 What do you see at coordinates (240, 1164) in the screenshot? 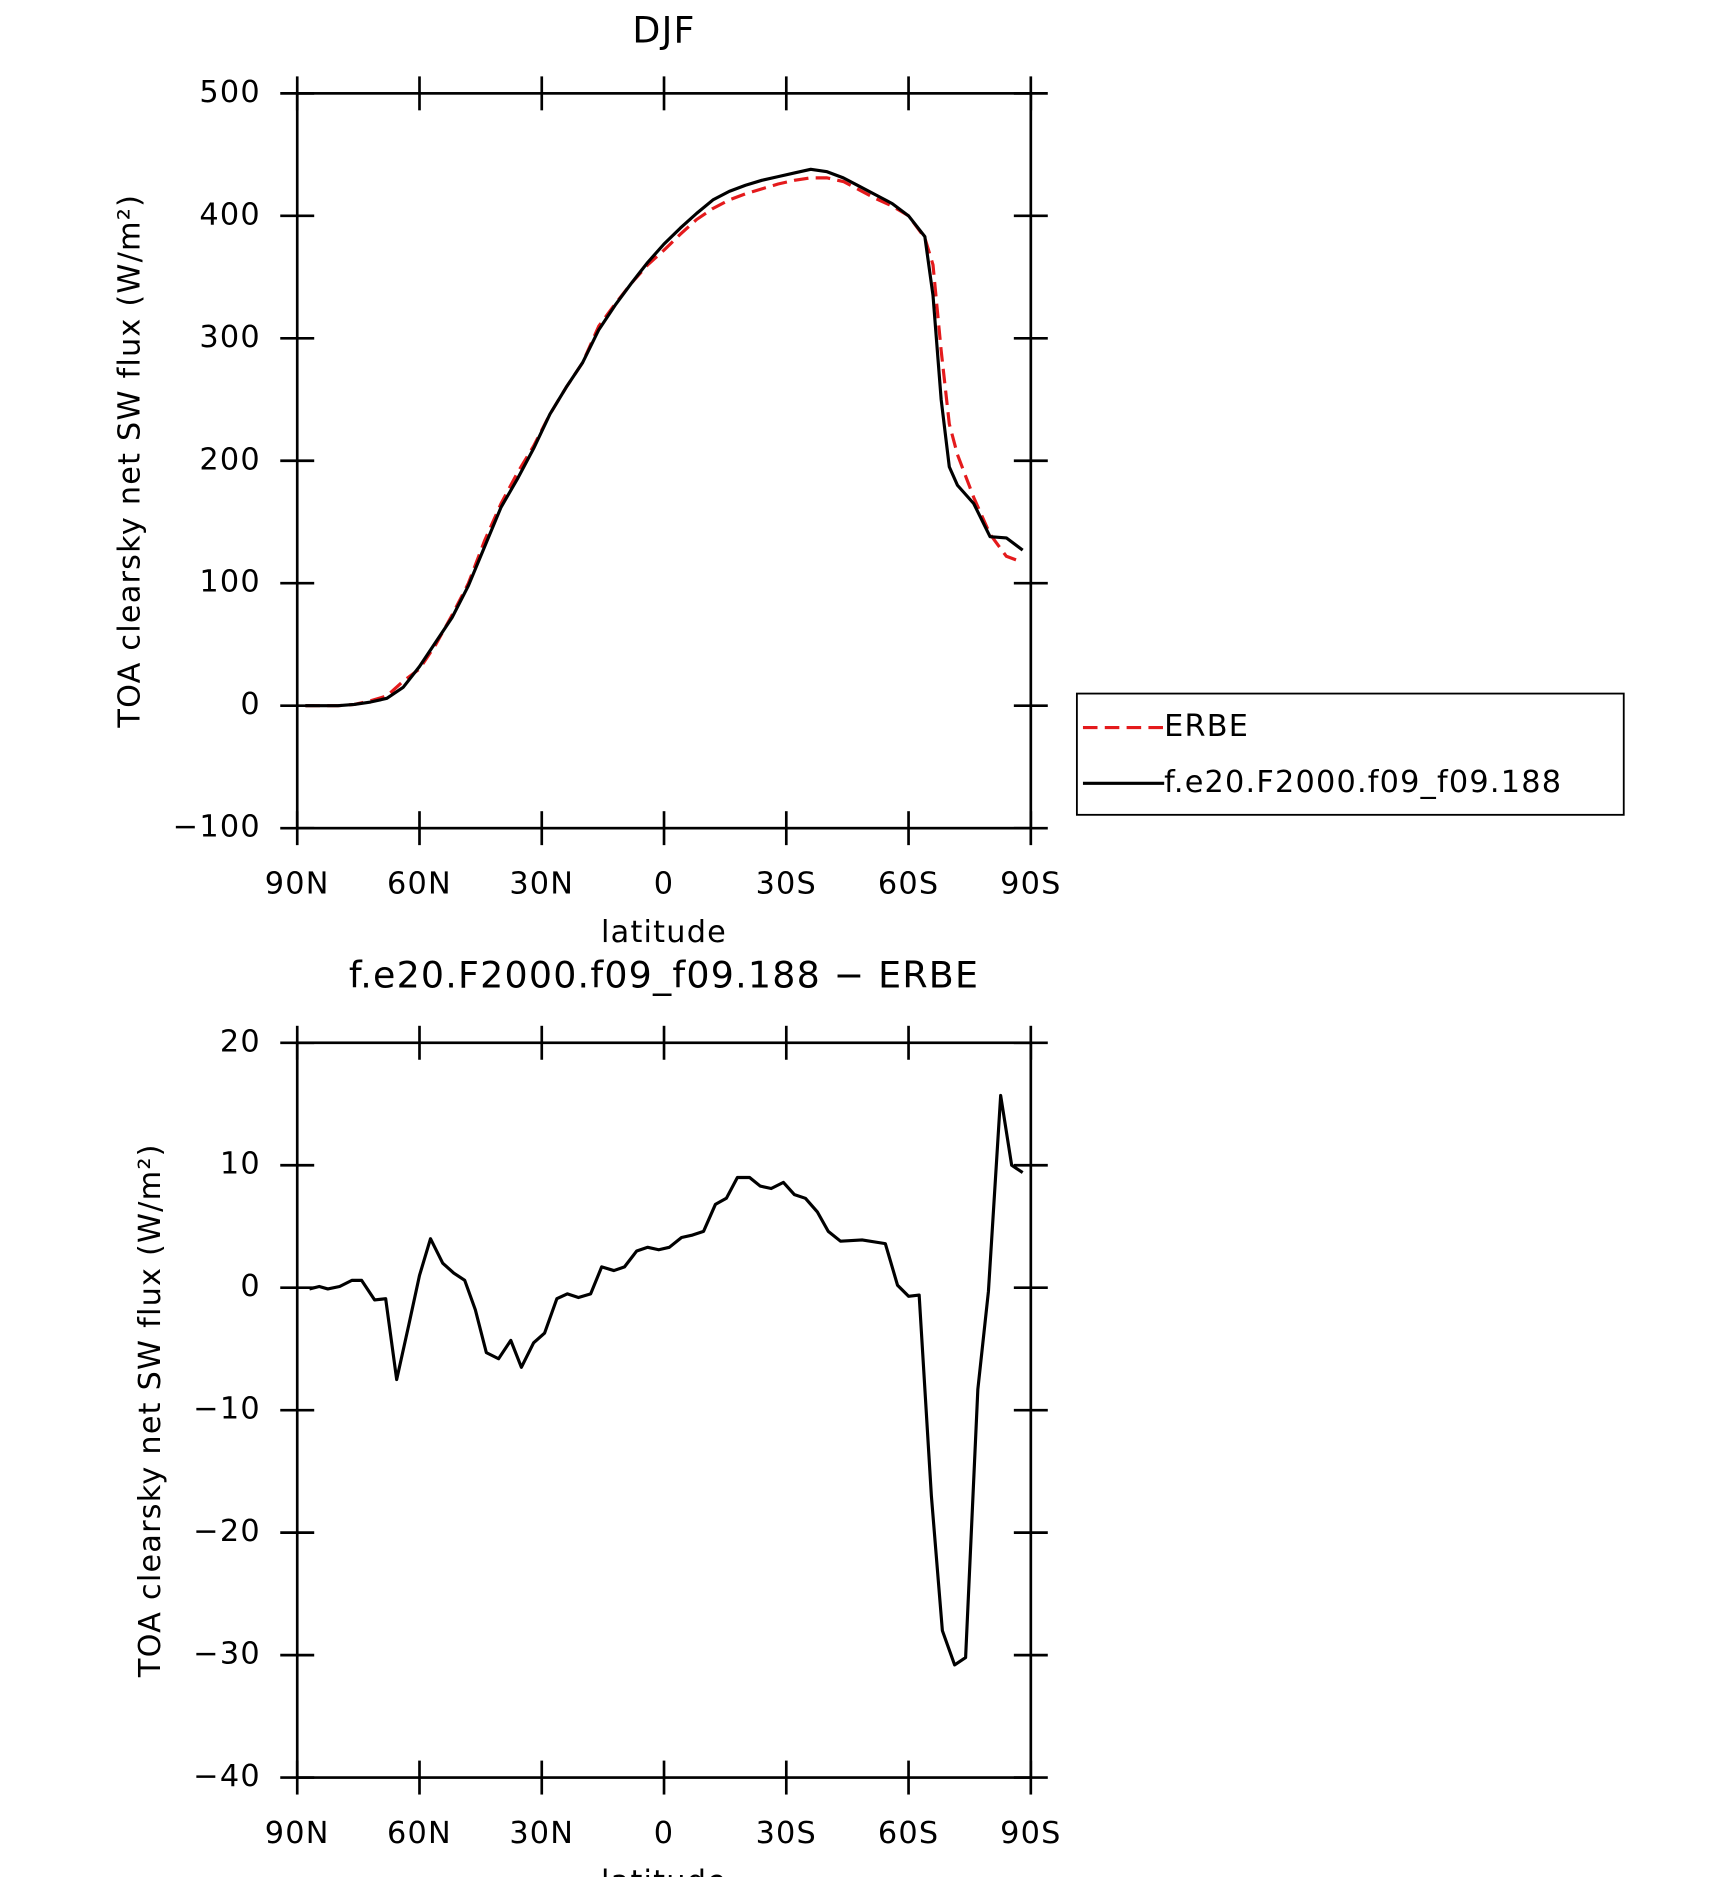
I see `y-tick-label: 10` at bounding box center [240, 1164].